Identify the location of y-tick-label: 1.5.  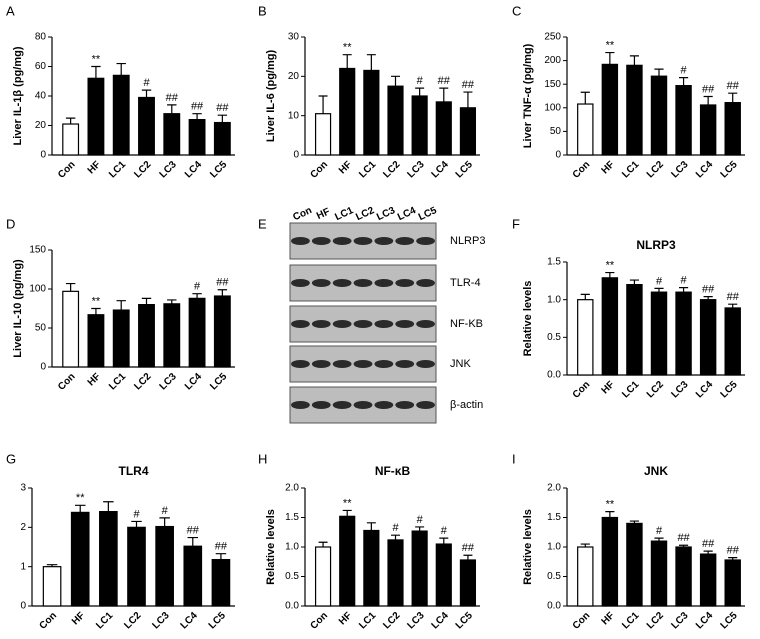
(292, 517).